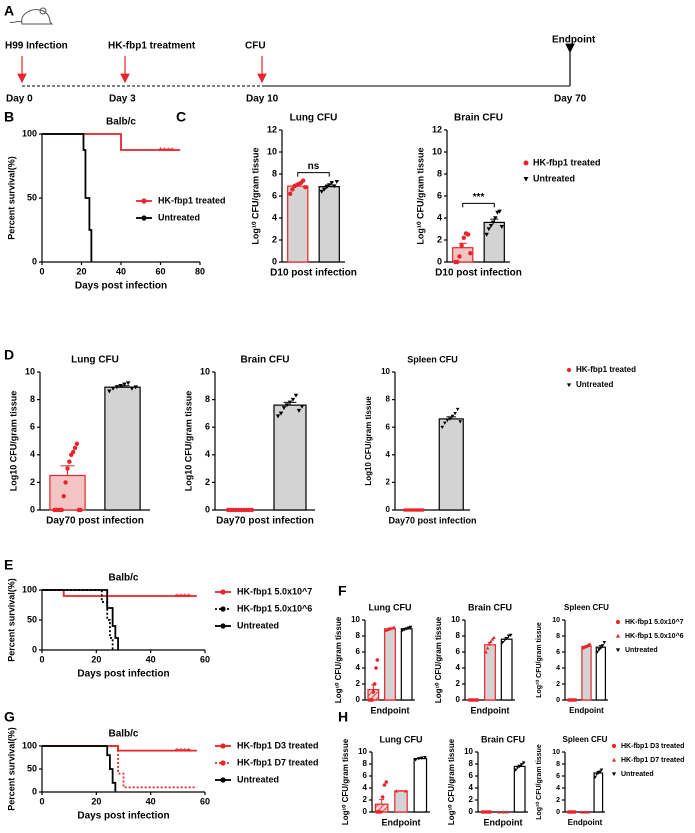 The height and width of the screenshot is (833, 695). What do you see at coordinates (586, 607) in the screenshot?
I see `chart-title: Spleen CFU` at bounding box center [586, 607].